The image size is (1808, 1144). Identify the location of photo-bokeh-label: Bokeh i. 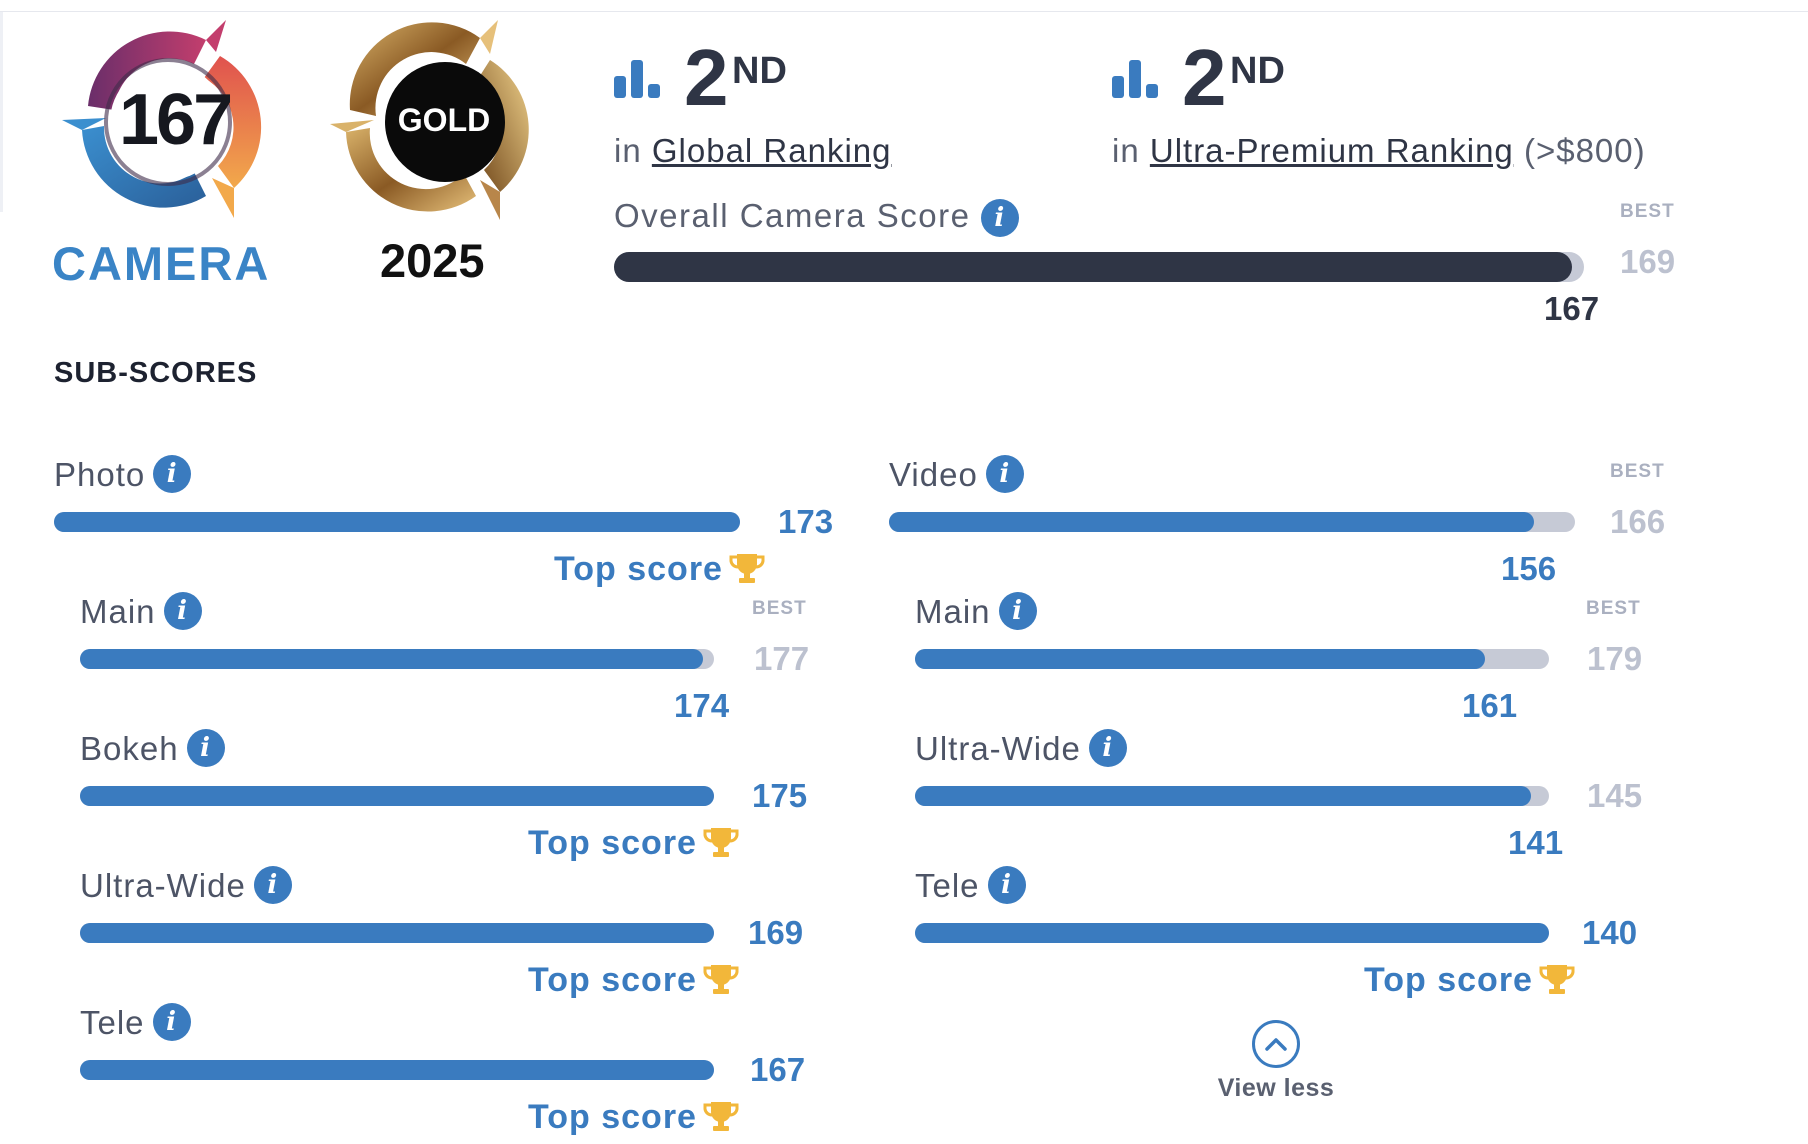
(152, 749).